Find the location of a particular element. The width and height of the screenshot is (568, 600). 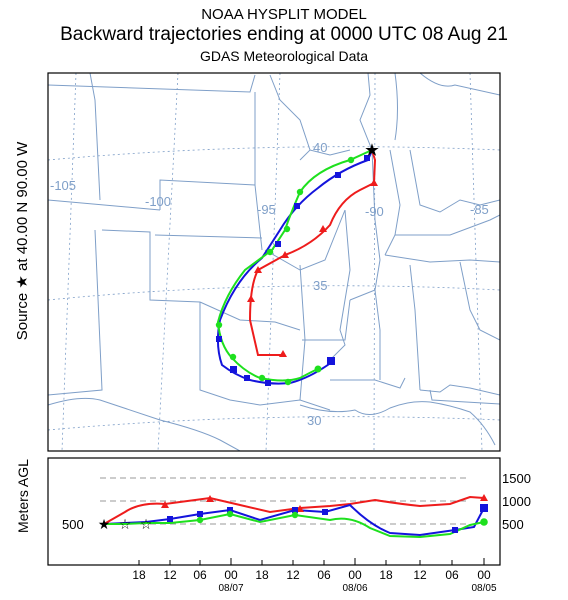

met-data-title: GDAS Meteorological Data is located at coordinates (284, 56).